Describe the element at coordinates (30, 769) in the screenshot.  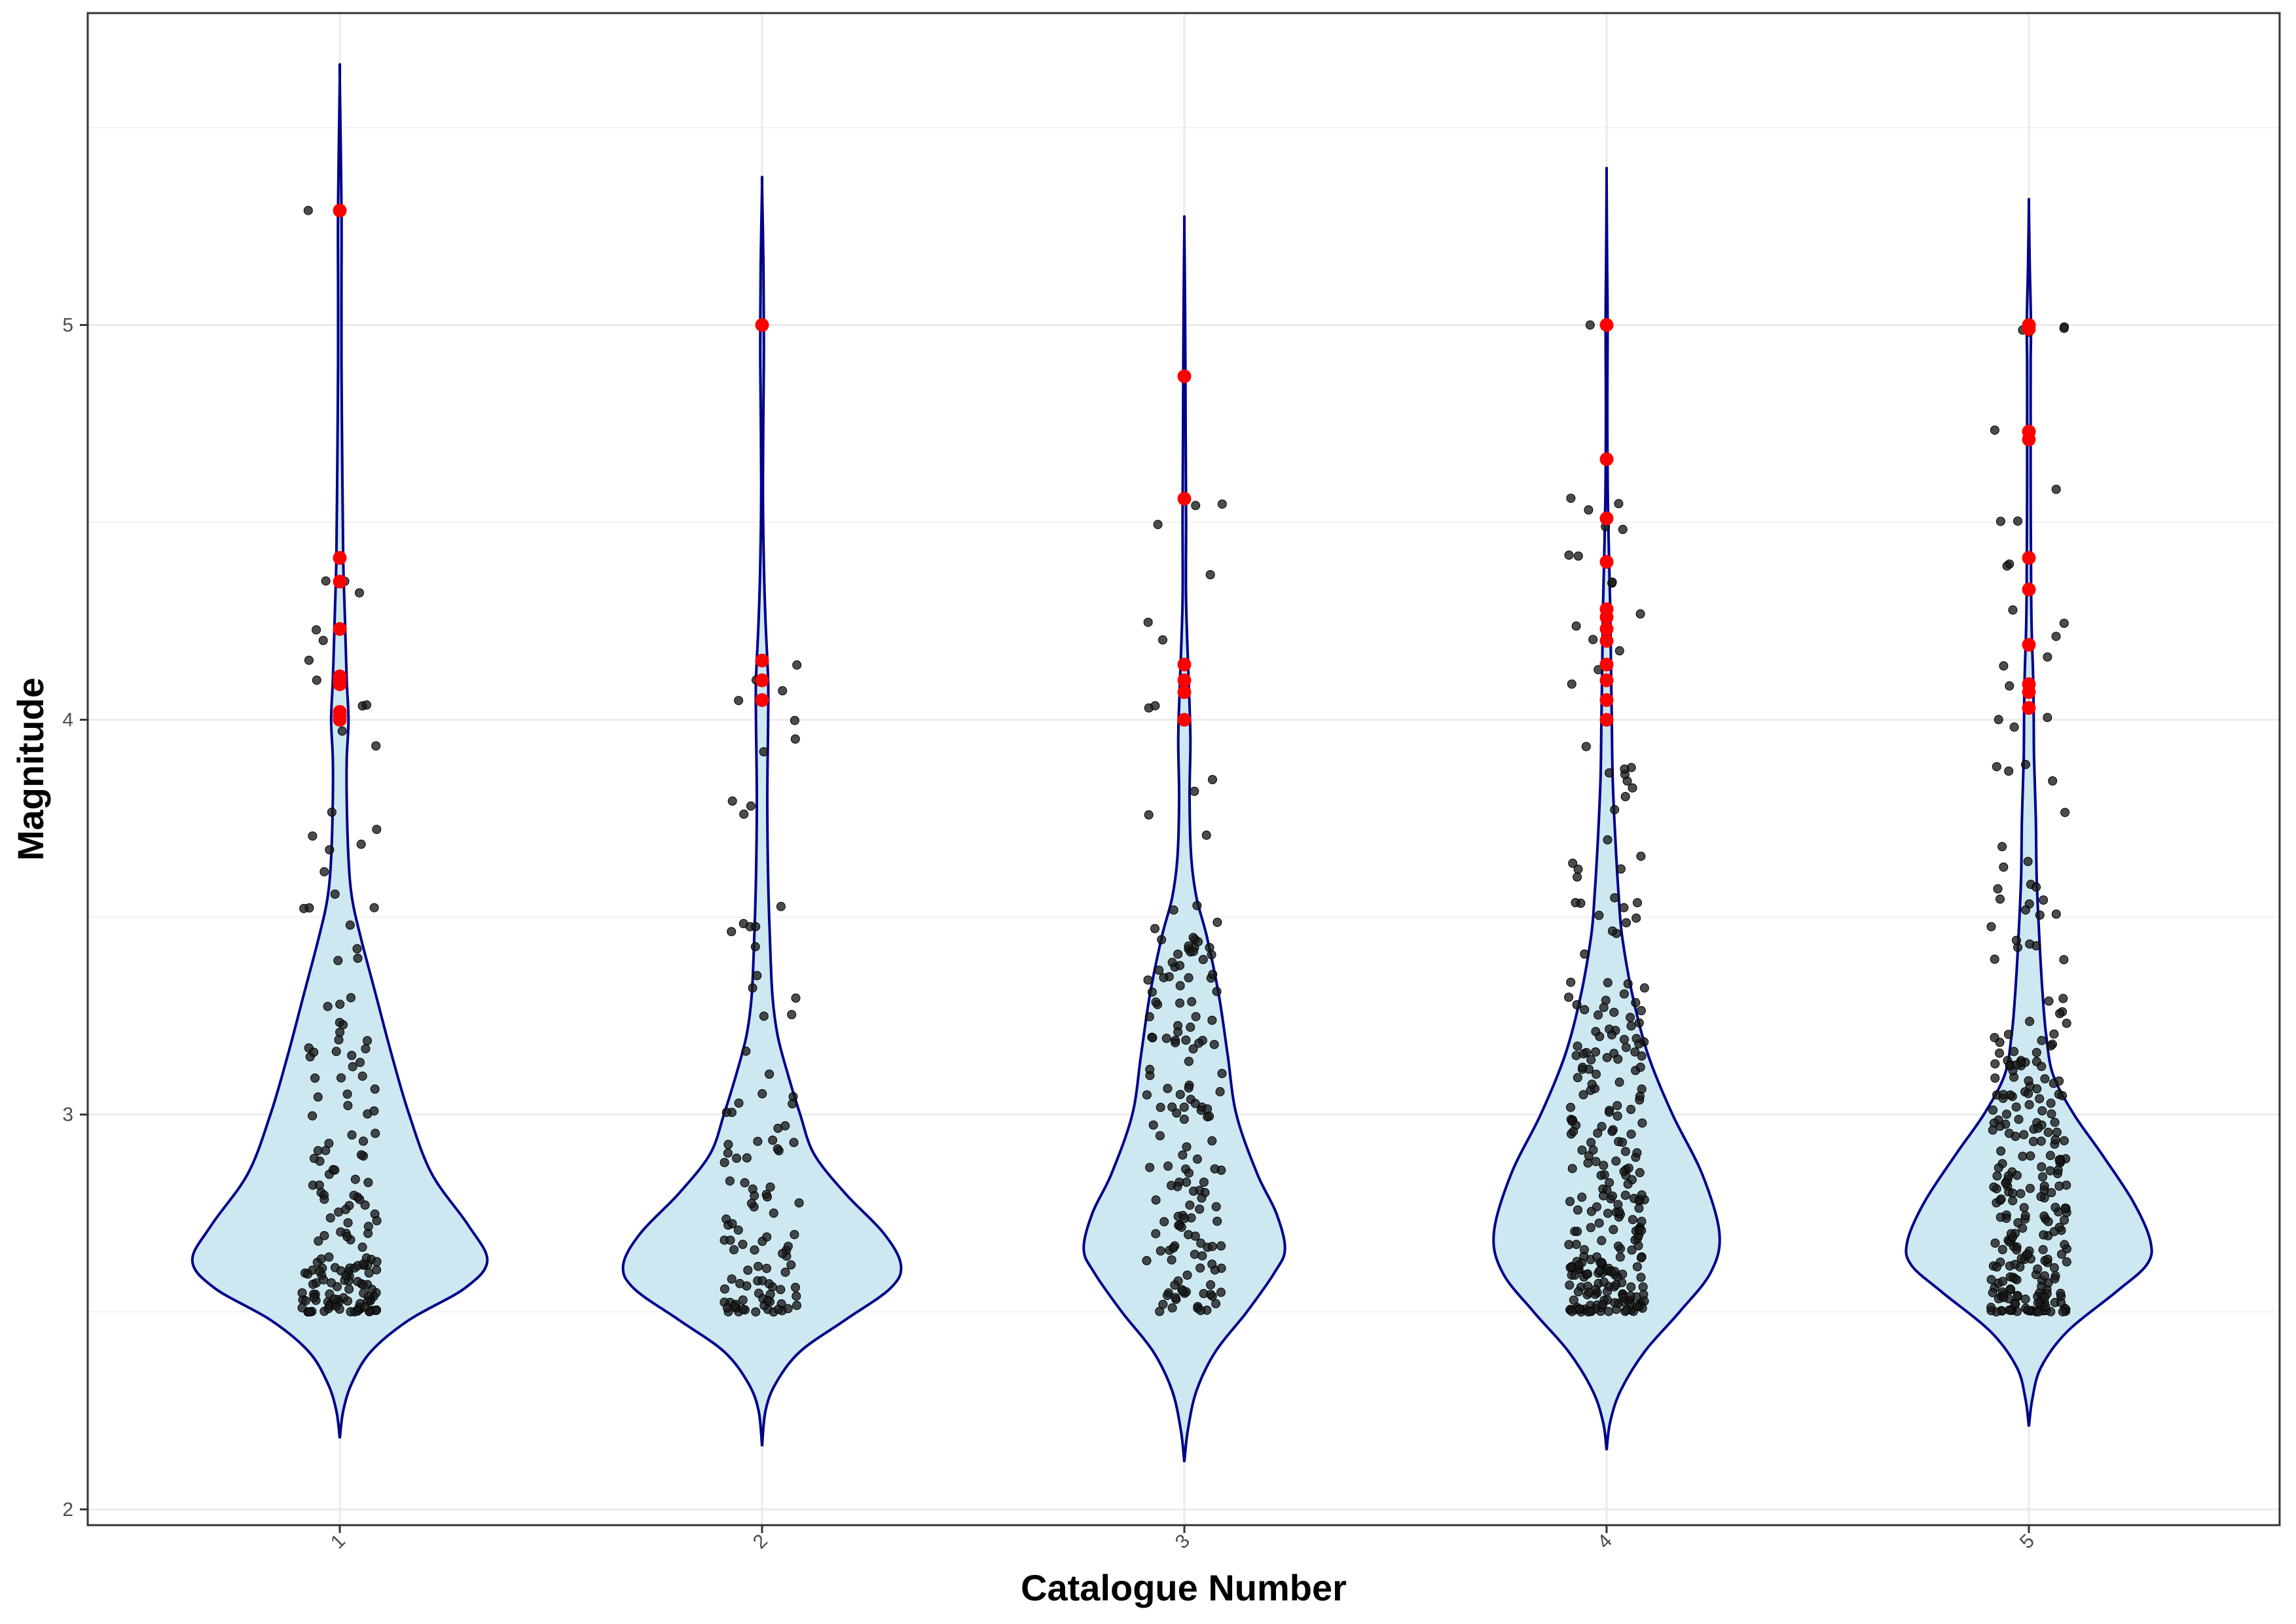
I see `y-axis-title: Magnitude` at that location.